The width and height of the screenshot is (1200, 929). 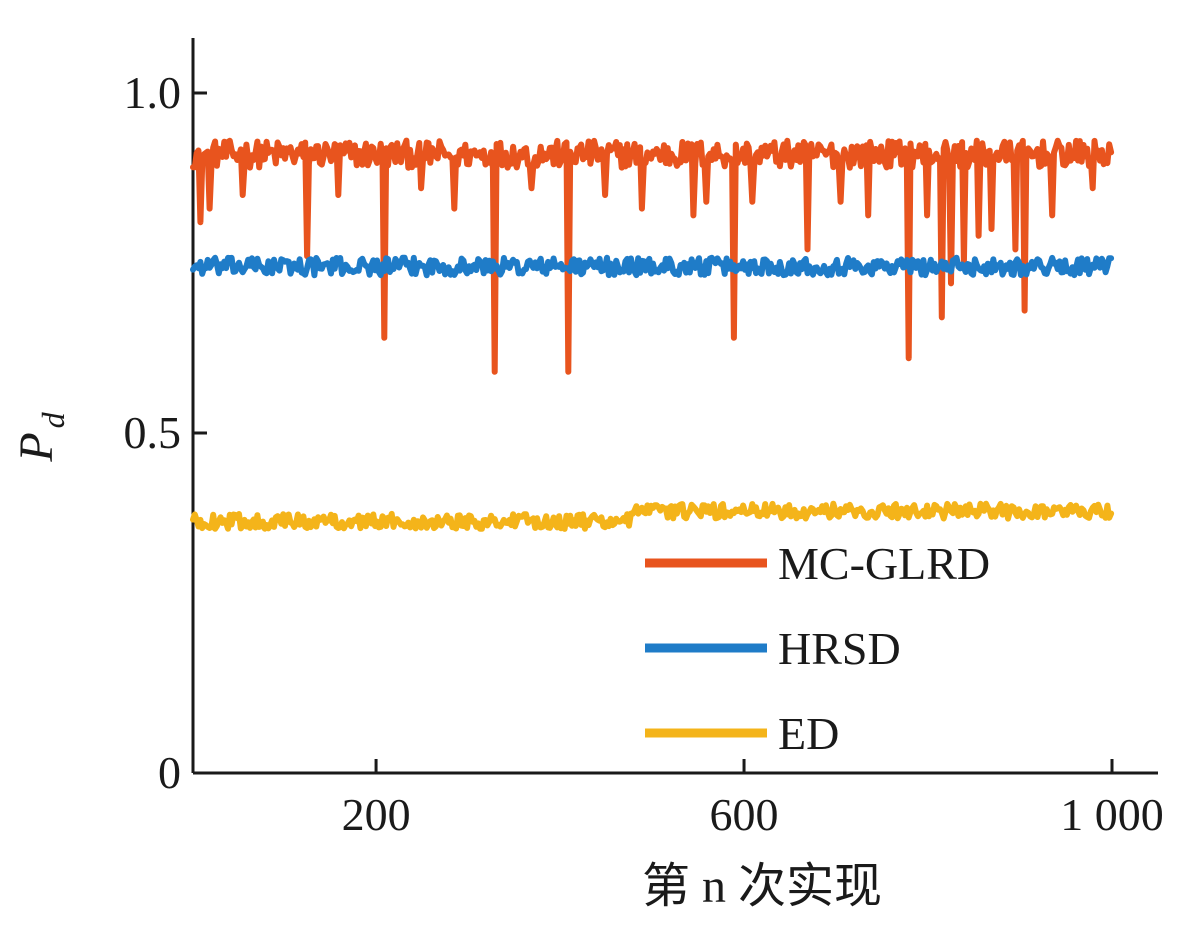 I want to click on y-axis-label-main: P, so click(x=36, y=447).